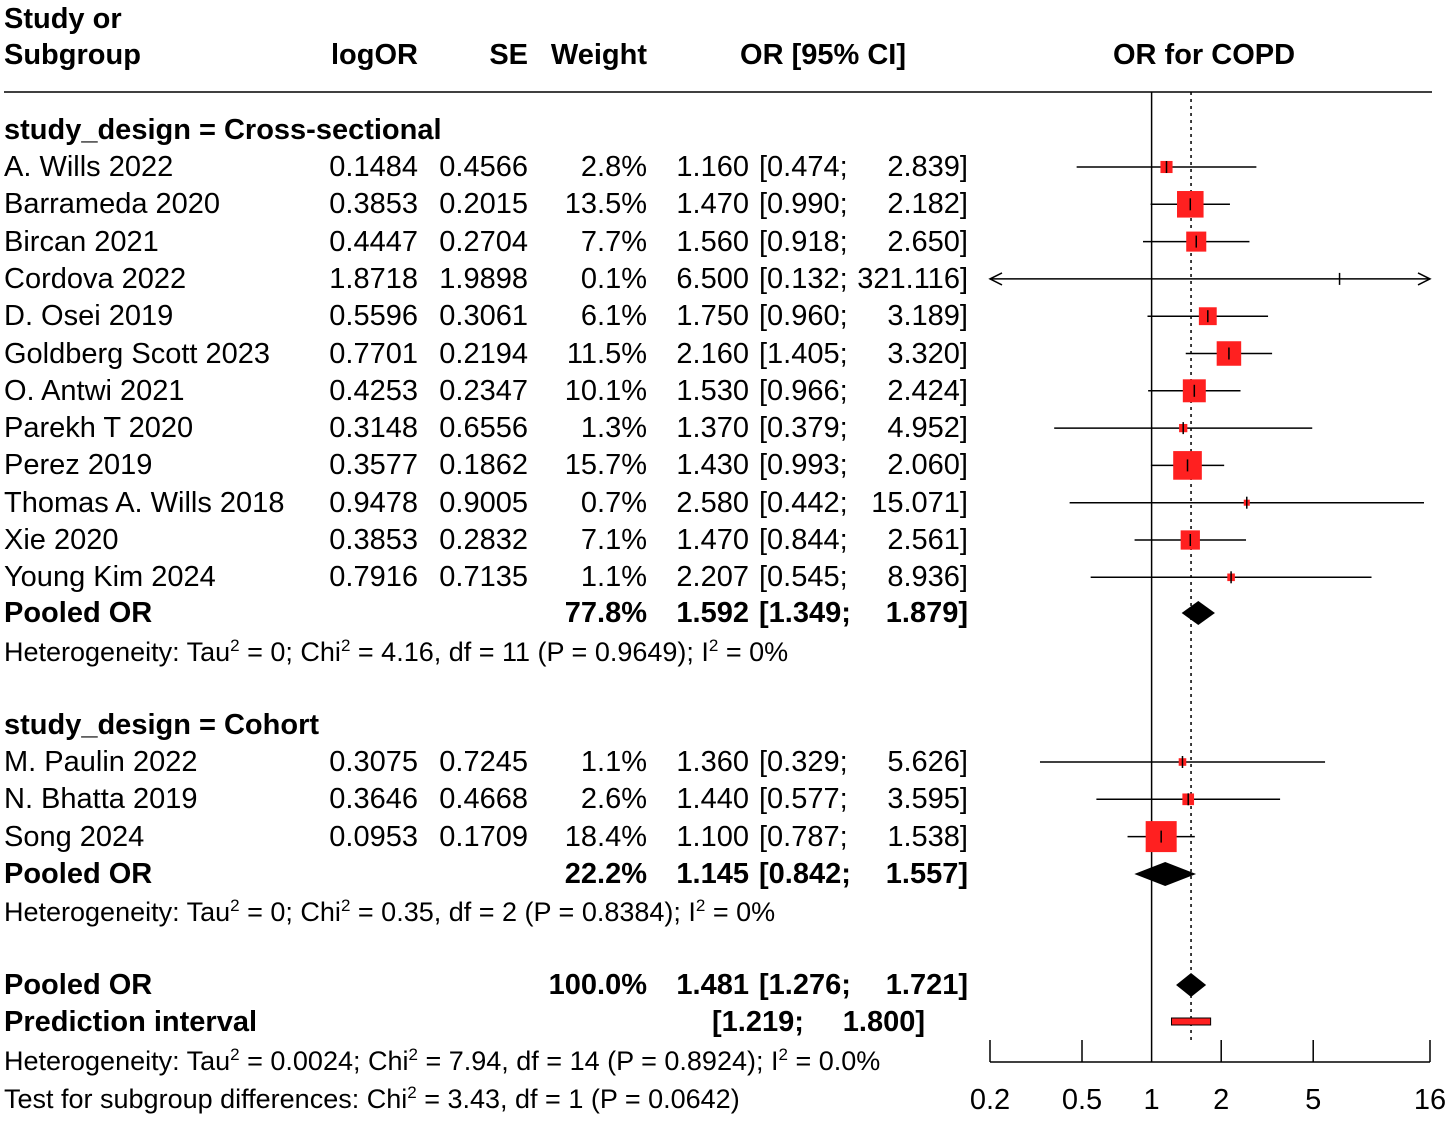  I want to click on heterogeneity-cohort-rest: = 0.35, df = 2 (P = 0.8384); I, so click(523, 912).